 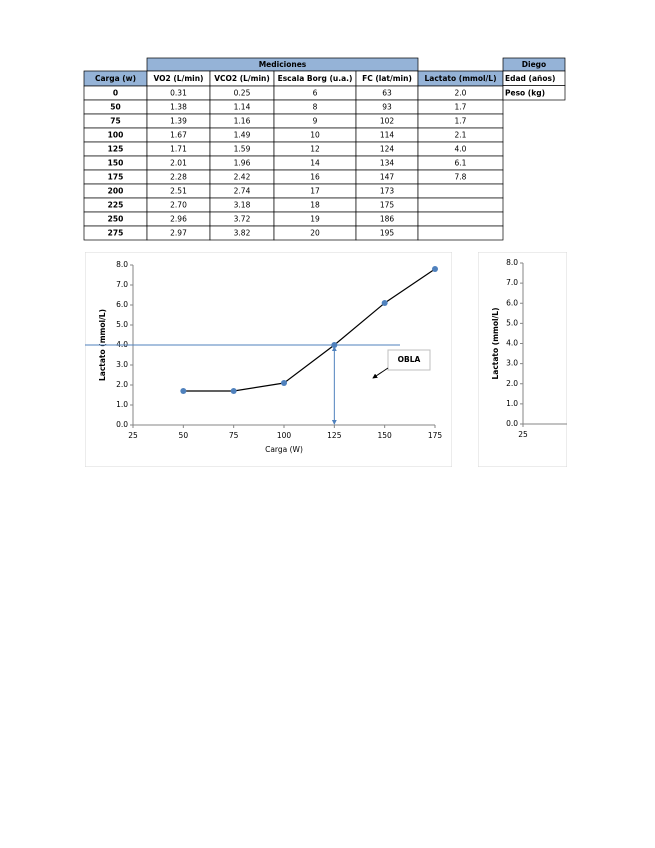 I want to click on cell-text: 3.18, so click(x=242, y=205).